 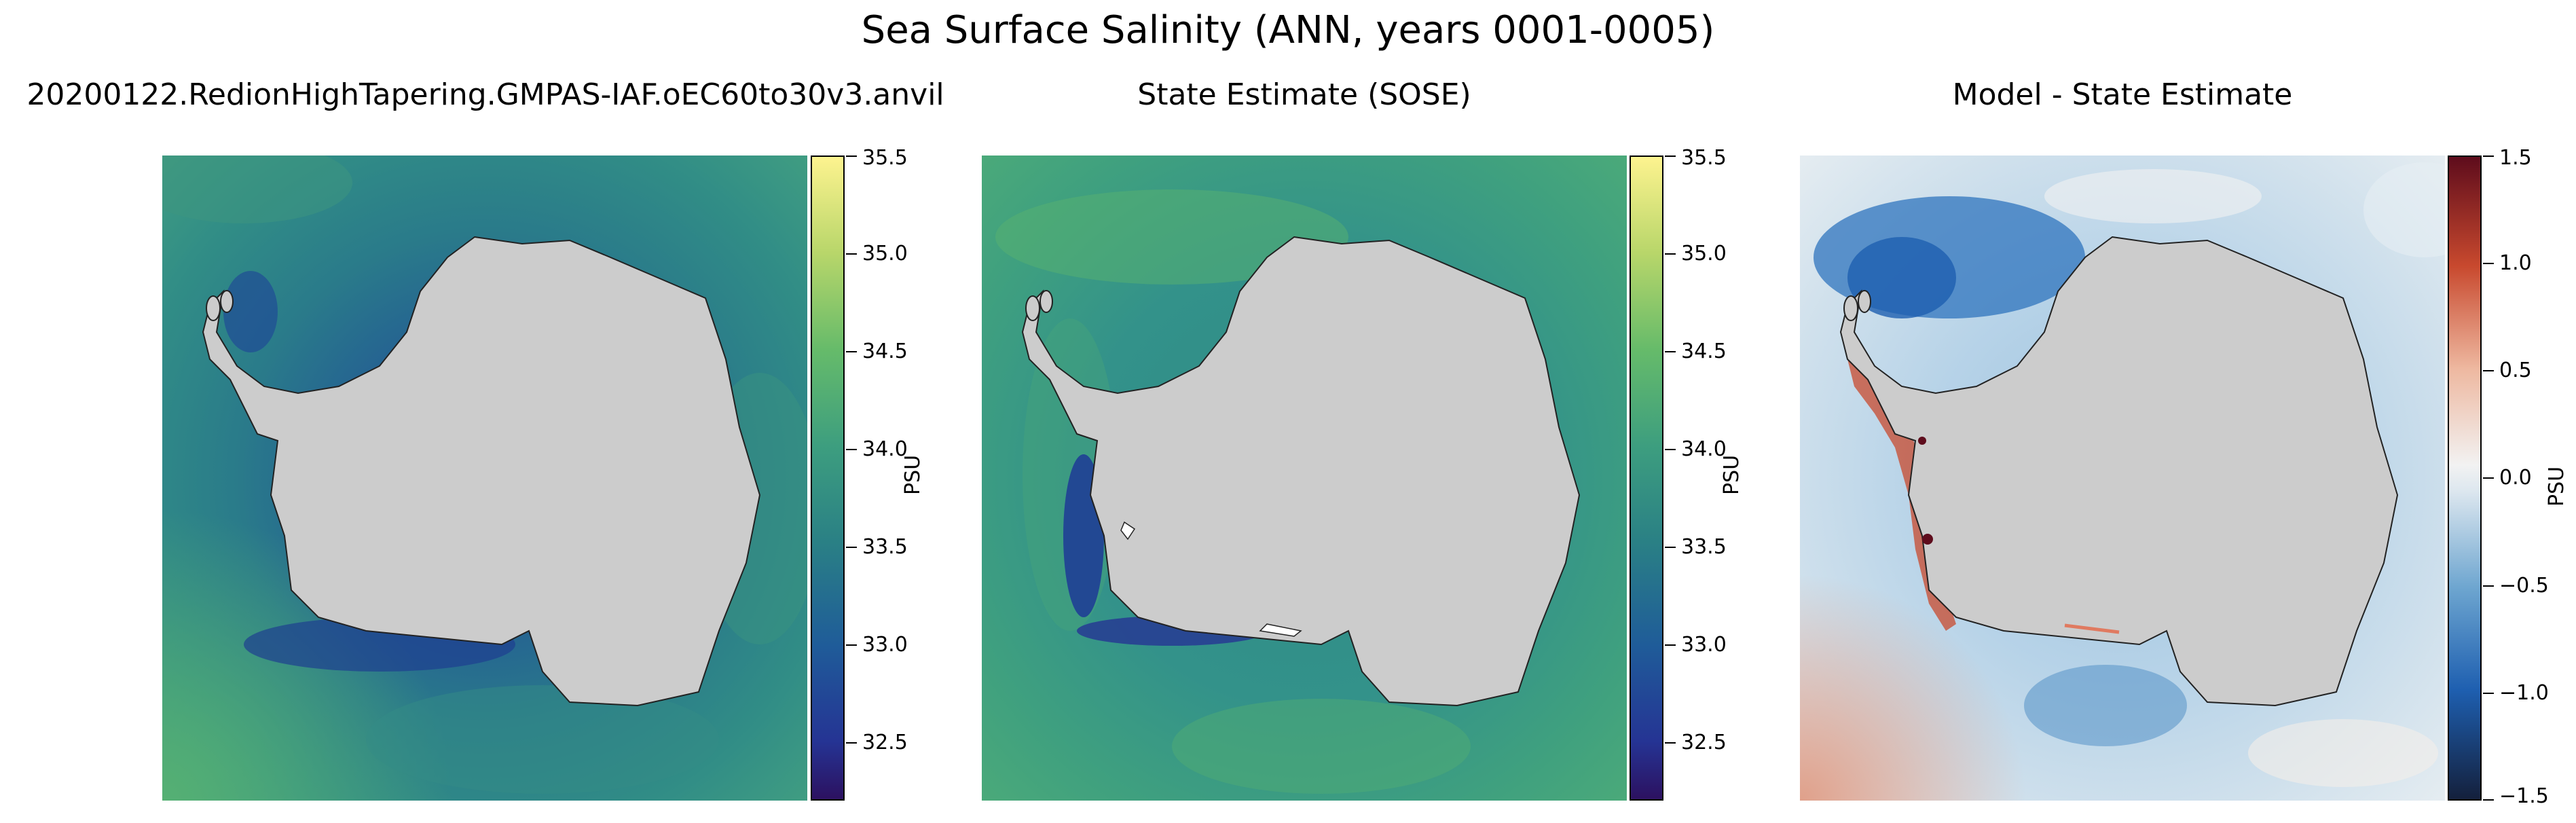 I want to click on tick-label: 1.5, so click(x=2515, y=158).